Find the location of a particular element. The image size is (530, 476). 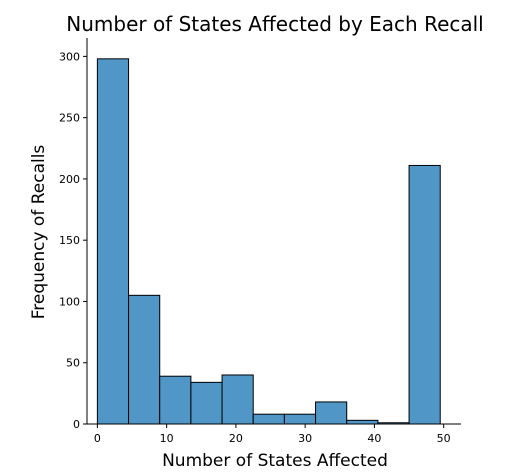

x-axis-label: Number of States Affected is located at coordinates (275, 461).